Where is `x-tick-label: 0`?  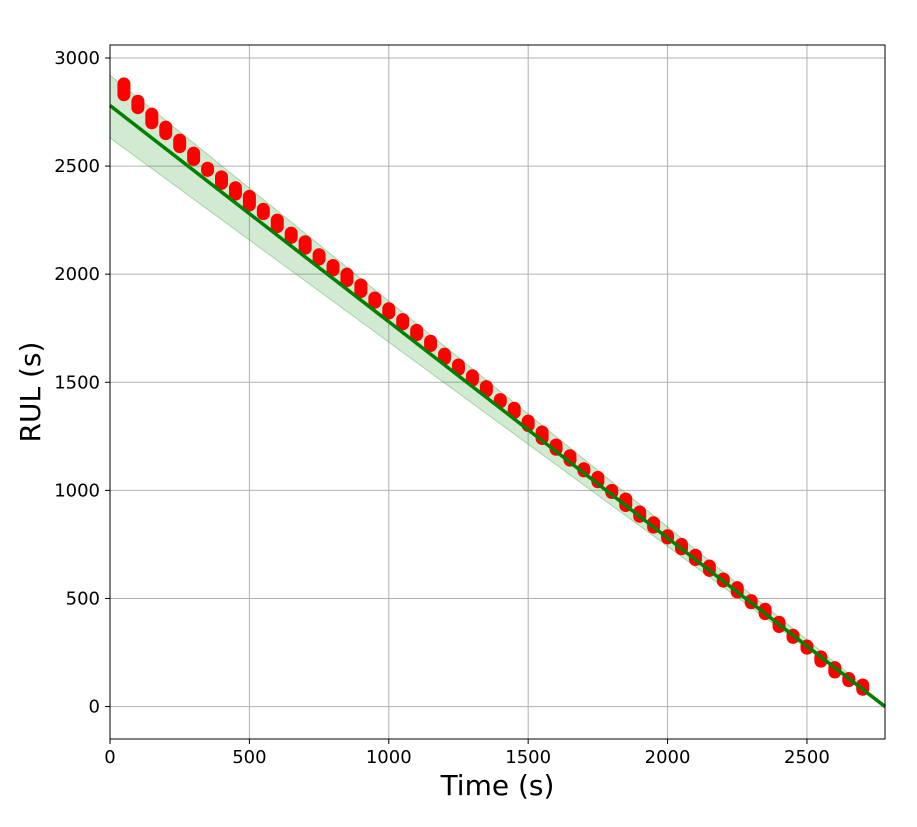 x-tick-label: 0 is located at coordinates (109, 757).